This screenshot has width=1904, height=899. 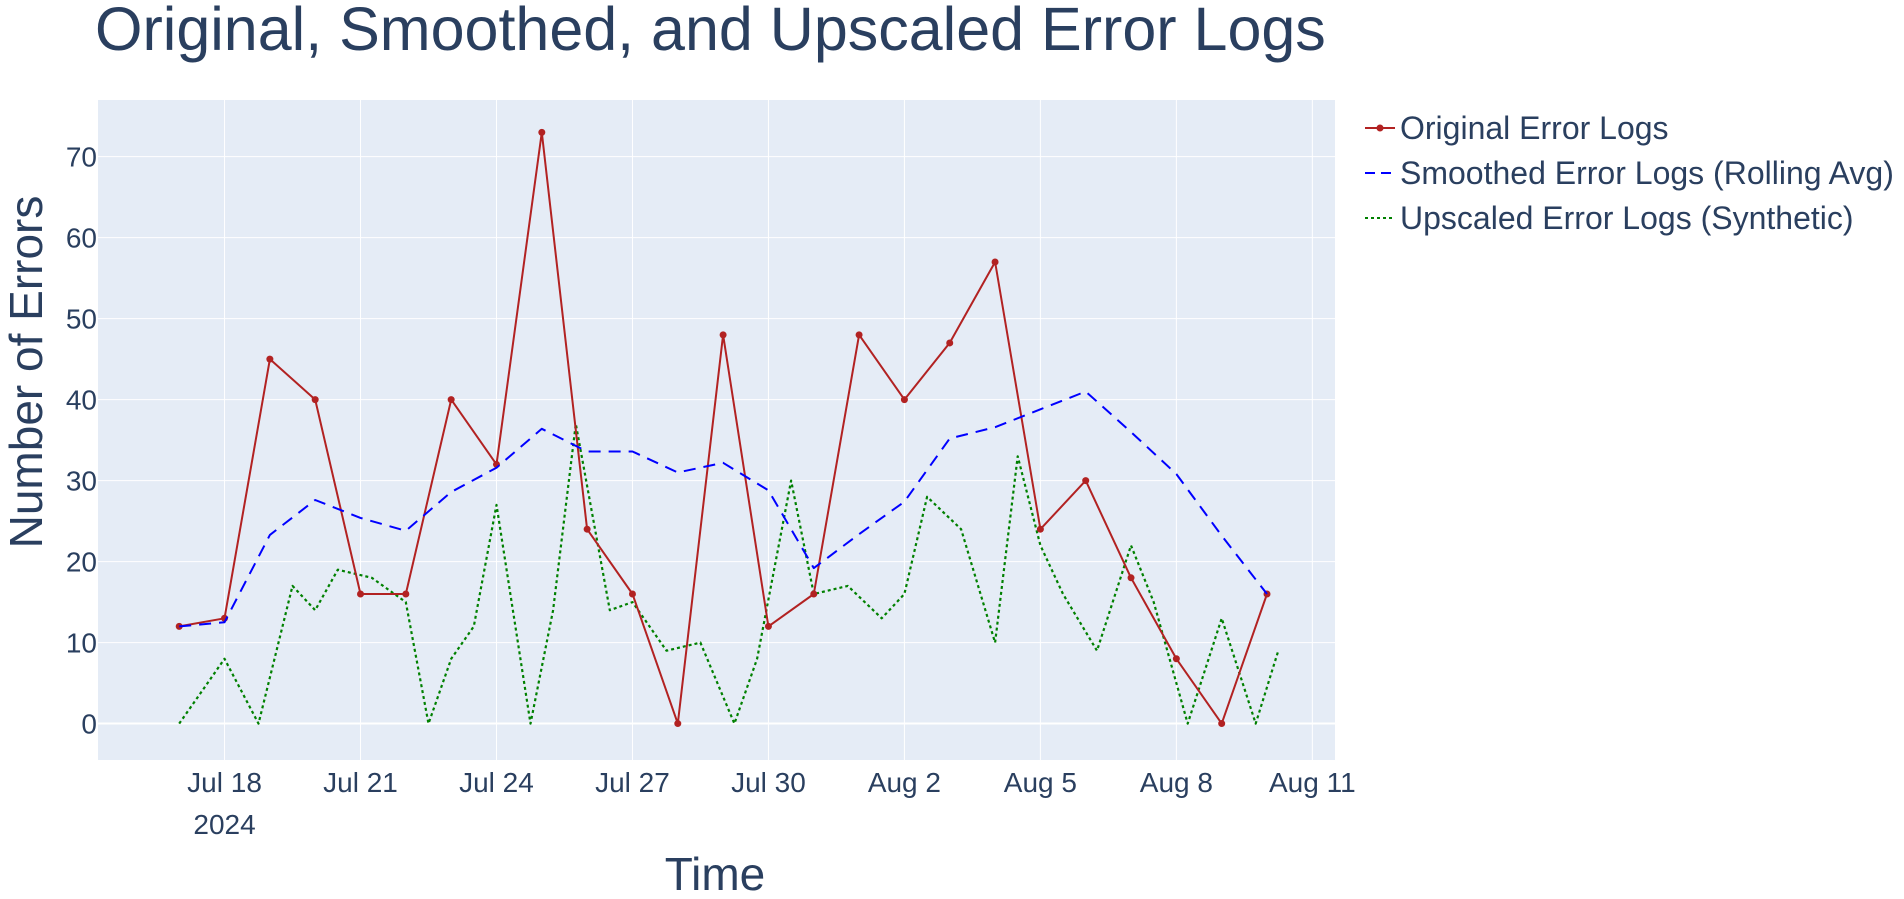 What do you see at coordinates (768, 782) in the screenshot?
I see `x-tick-label: Jul 30` at bounding box center [768, 782].